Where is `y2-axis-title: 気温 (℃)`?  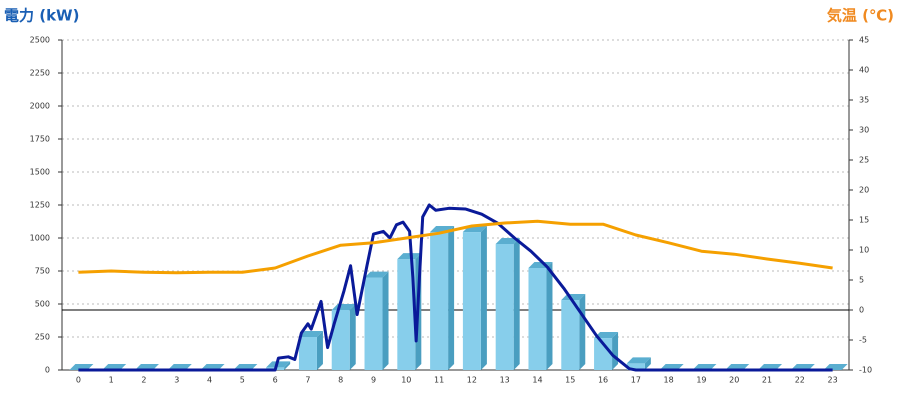 y2-axis-title: 気温 (℃) is located at coordinates (860, 16).